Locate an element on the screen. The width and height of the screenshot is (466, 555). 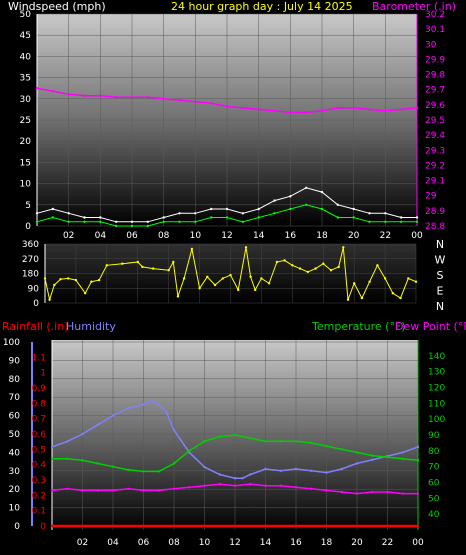
wind-panel-hour-labels: 02 04 06 08 10 12 14 16 18 20 22 00 is located at coordinates (243, 236).